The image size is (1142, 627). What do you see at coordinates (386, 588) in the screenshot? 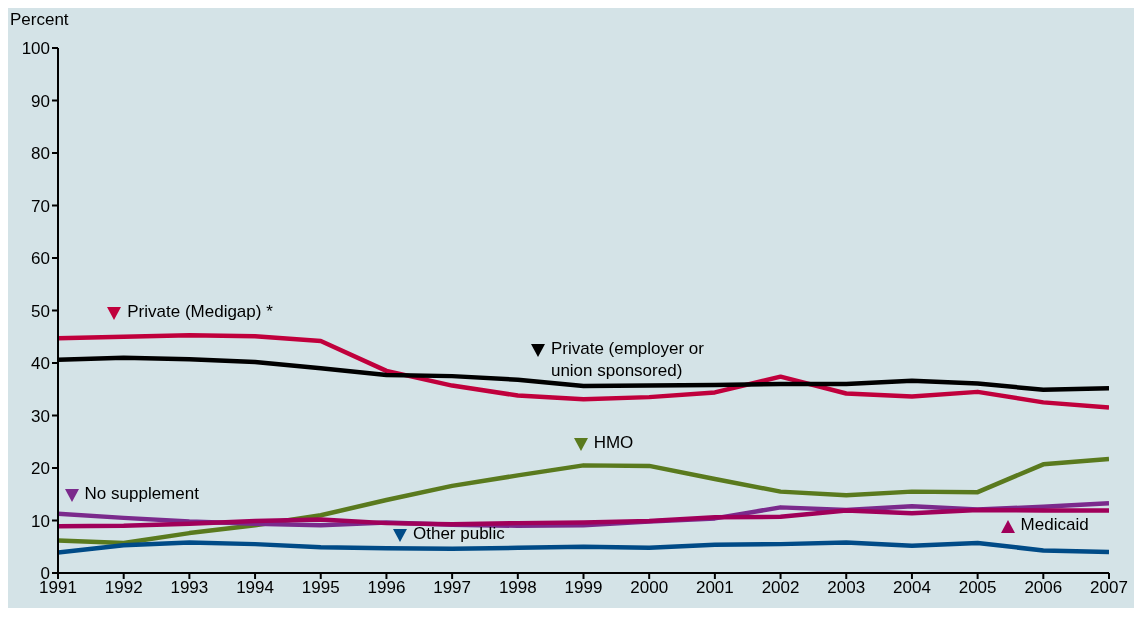
I see `x-tick-label: 1996` at bounding box center [386, 588].